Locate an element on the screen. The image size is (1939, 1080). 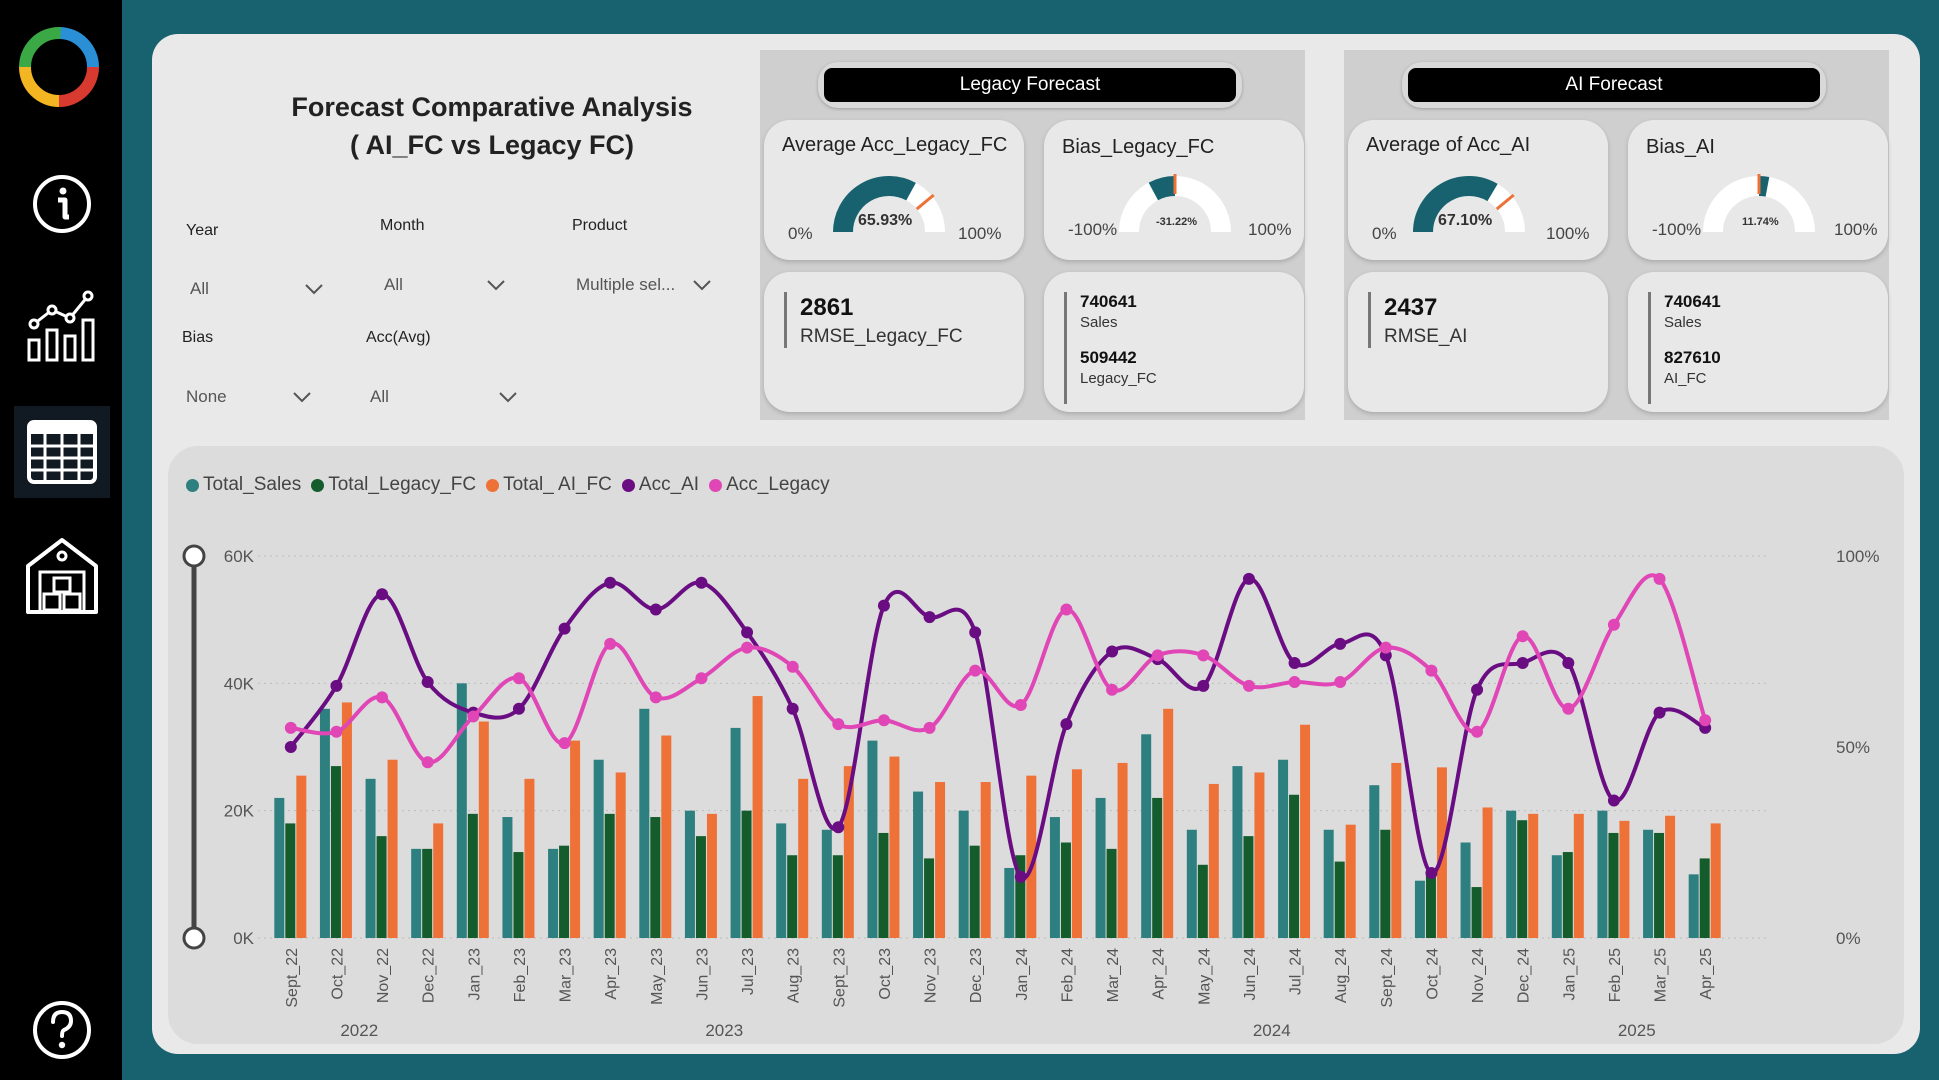
page-title-line2: ( AI_FC vs Legacy FC) is located at coordinates (492, 145).